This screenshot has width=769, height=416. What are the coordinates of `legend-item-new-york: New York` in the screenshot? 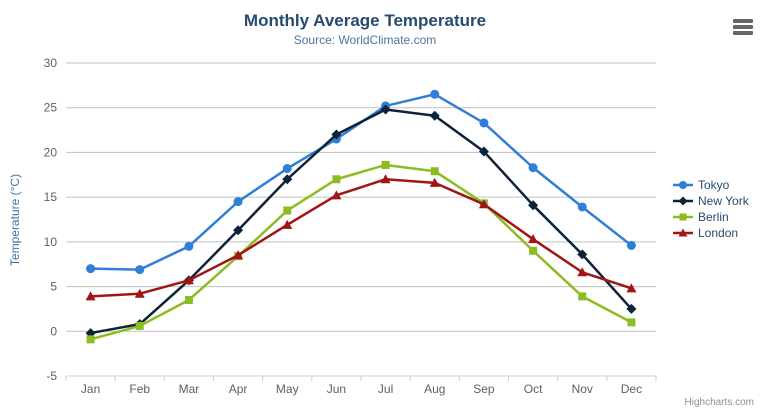 It's located at (711, 201).